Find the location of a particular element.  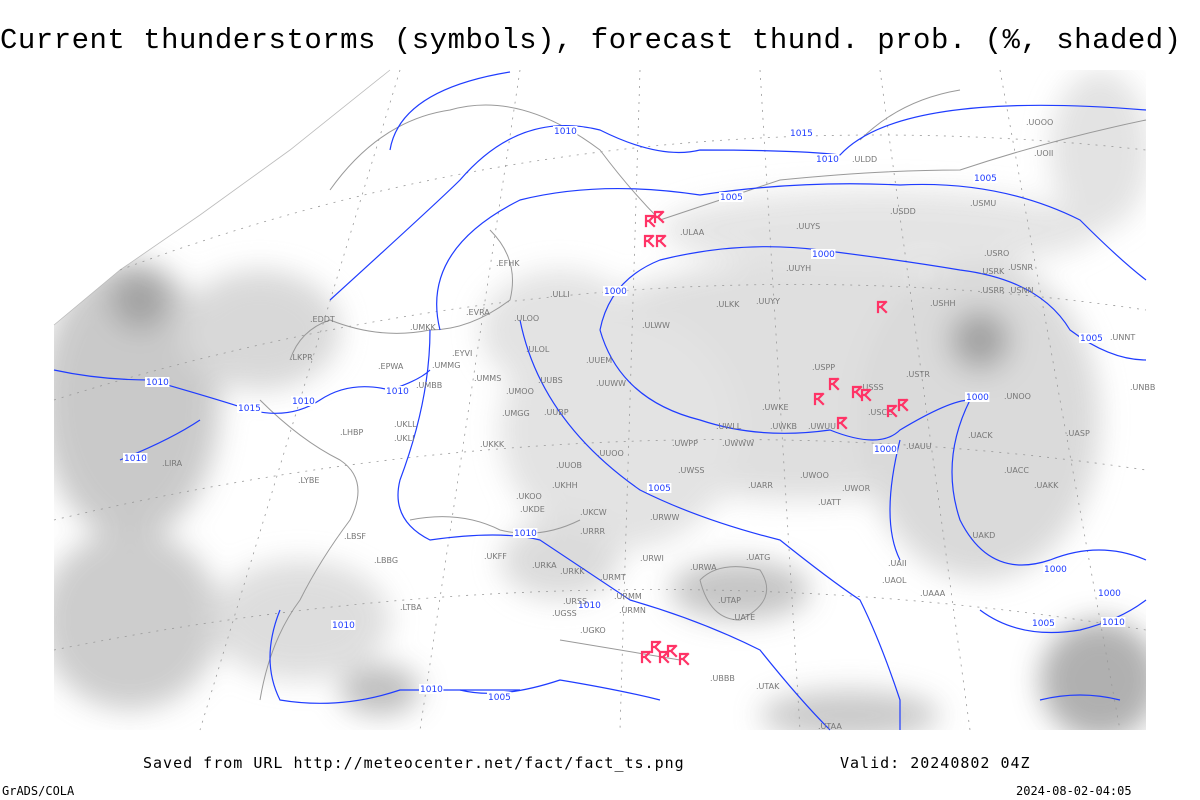

station-label: .UMMS is located at coordinates (487, 378).